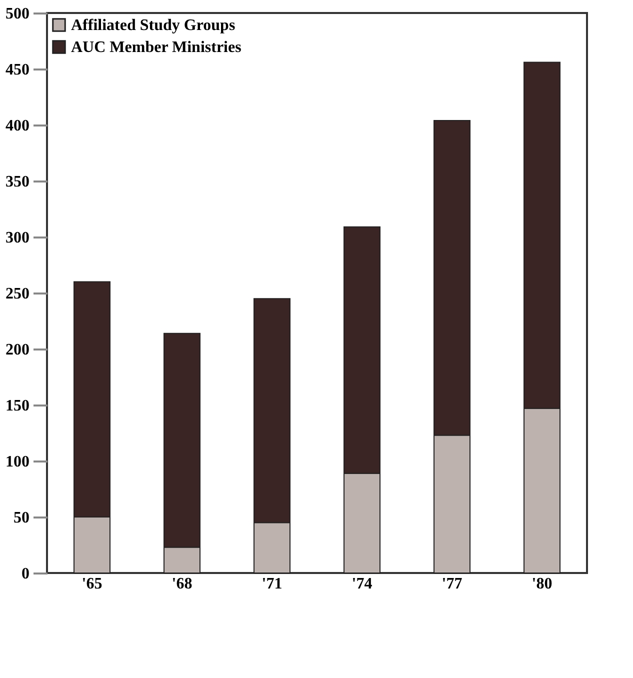  I want to click on y-tick-label: 400, so click(18, 126).